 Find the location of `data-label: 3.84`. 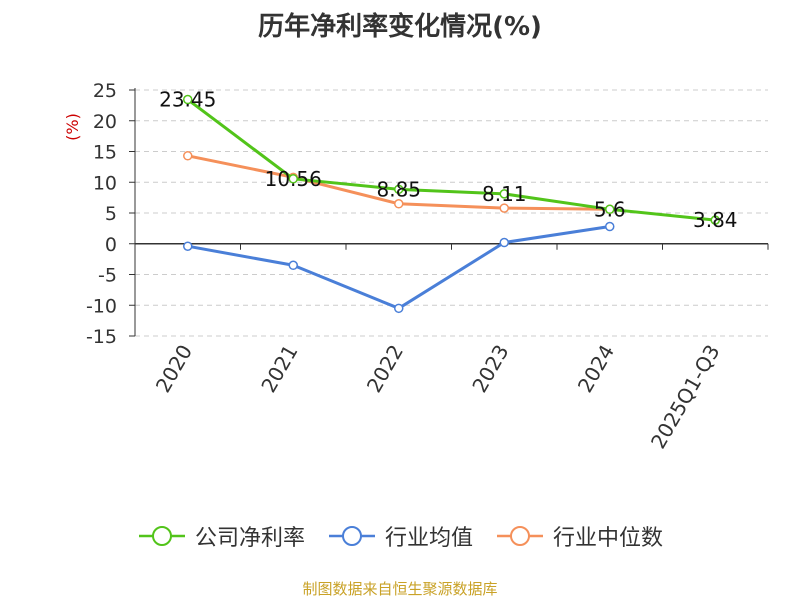

data-label: 3.84 is located at coordinates (715, 220).